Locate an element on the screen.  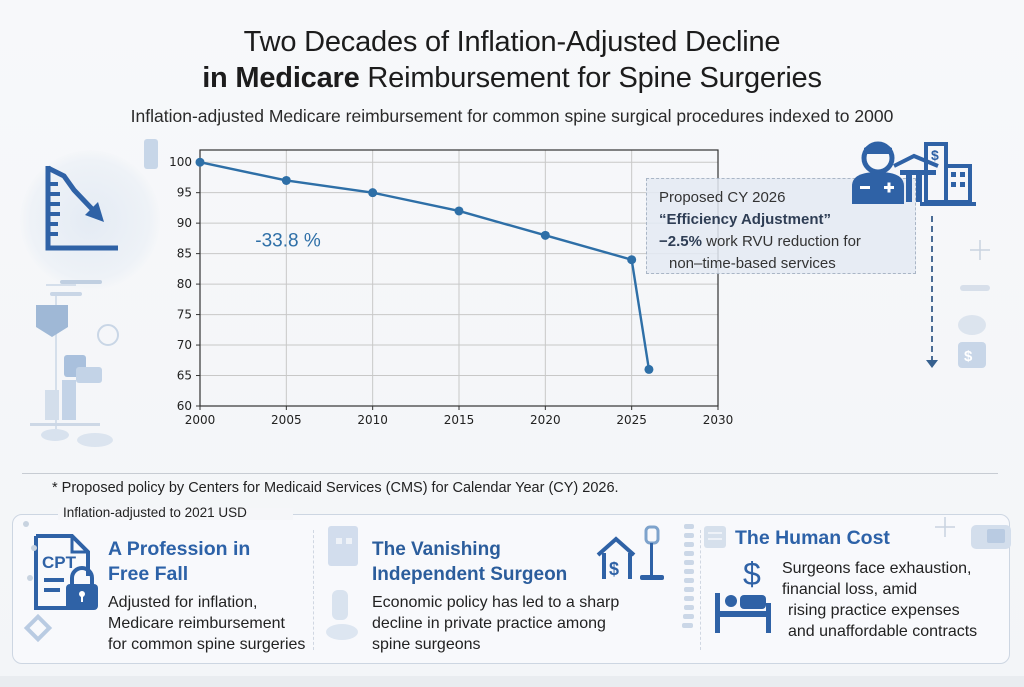
clinic-building-icon is located at coordinates (342, 583).